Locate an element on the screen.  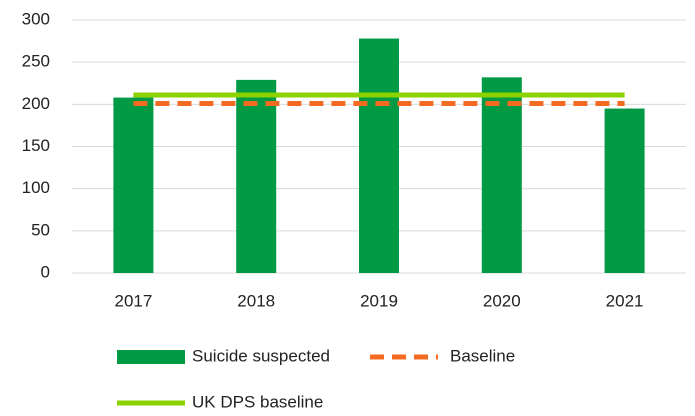
legend-label: Baseline is located at coordinates (482, 355).